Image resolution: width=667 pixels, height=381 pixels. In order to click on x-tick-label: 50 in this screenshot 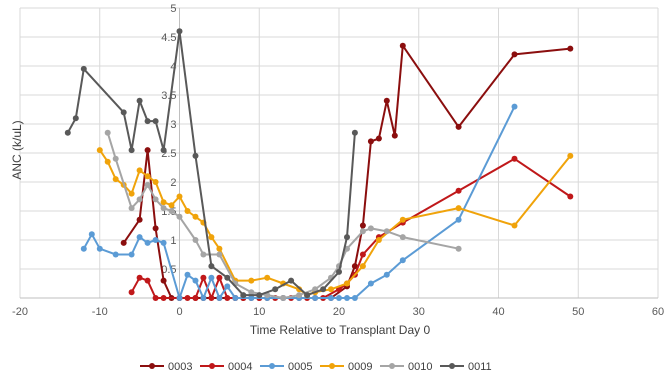, I will do `click(578, 312)`.